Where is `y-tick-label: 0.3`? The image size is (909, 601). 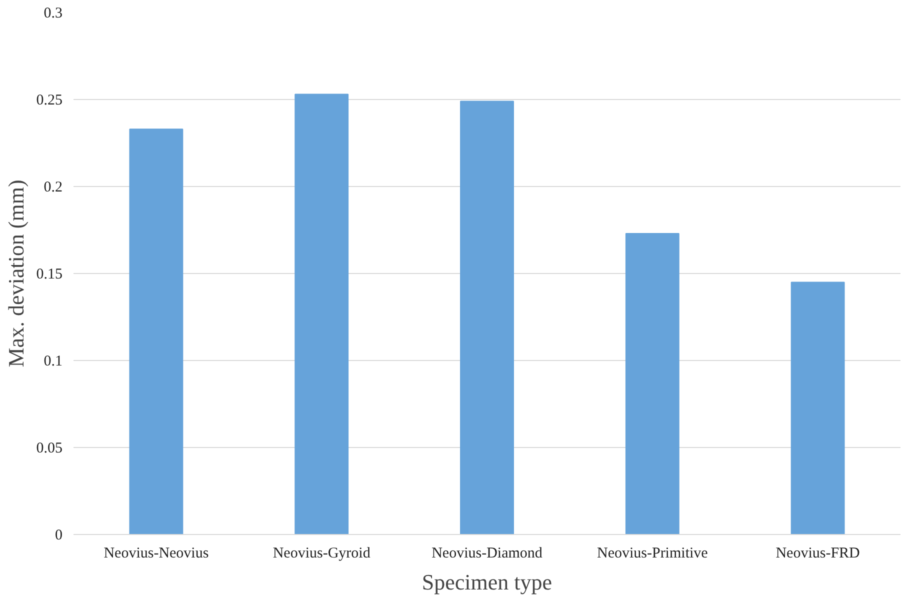
y-tick-label: 0.3 is located at coordinates (53, 14).